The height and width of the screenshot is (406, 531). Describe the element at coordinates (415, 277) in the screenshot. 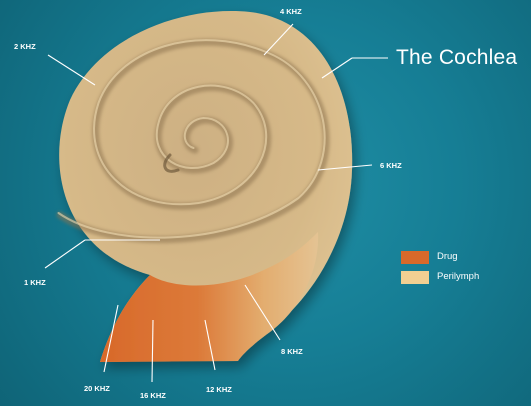

I see `legend-swatch-perilymph` at that location.